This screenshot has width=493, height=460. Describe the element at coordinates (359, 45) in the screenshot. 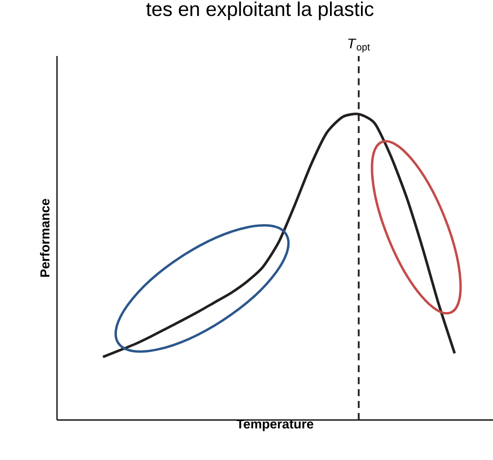

I see `text: T$_{opt}$` at that location.